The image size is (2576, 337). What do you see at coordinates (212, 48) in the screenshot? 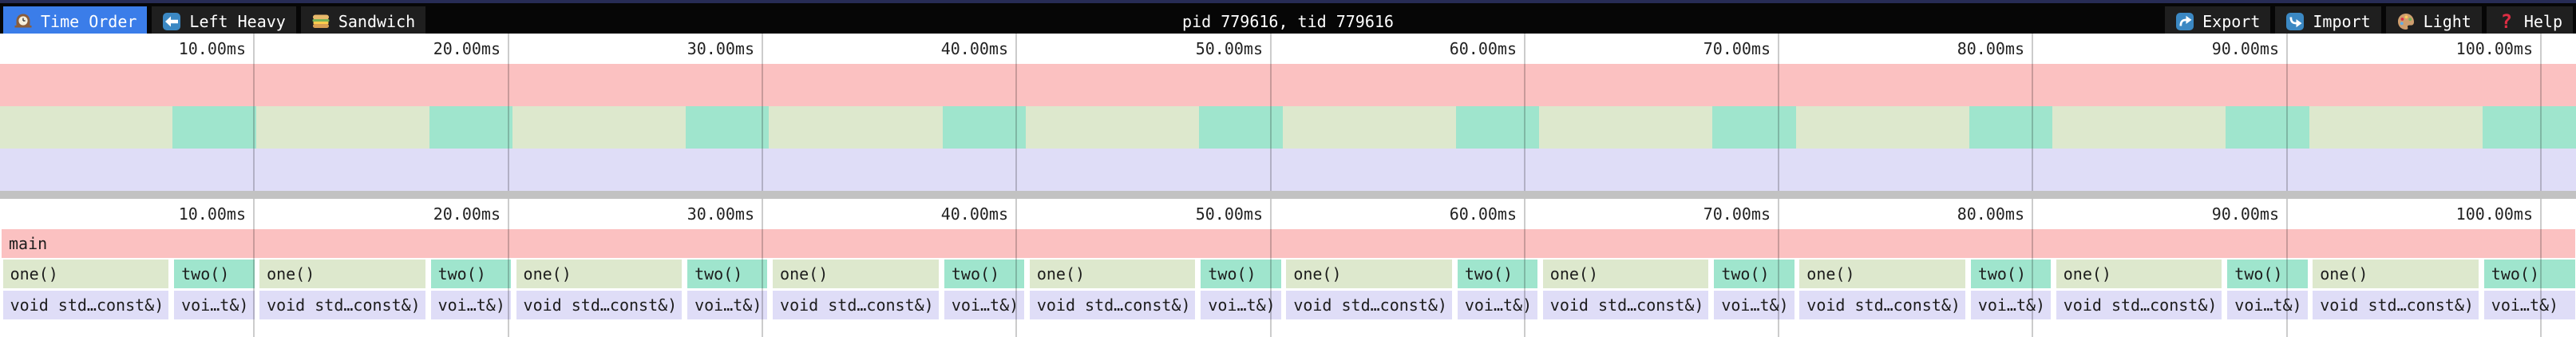
I see `minimap-tick-label: 10.00ms` at bounding box center [212, 48].